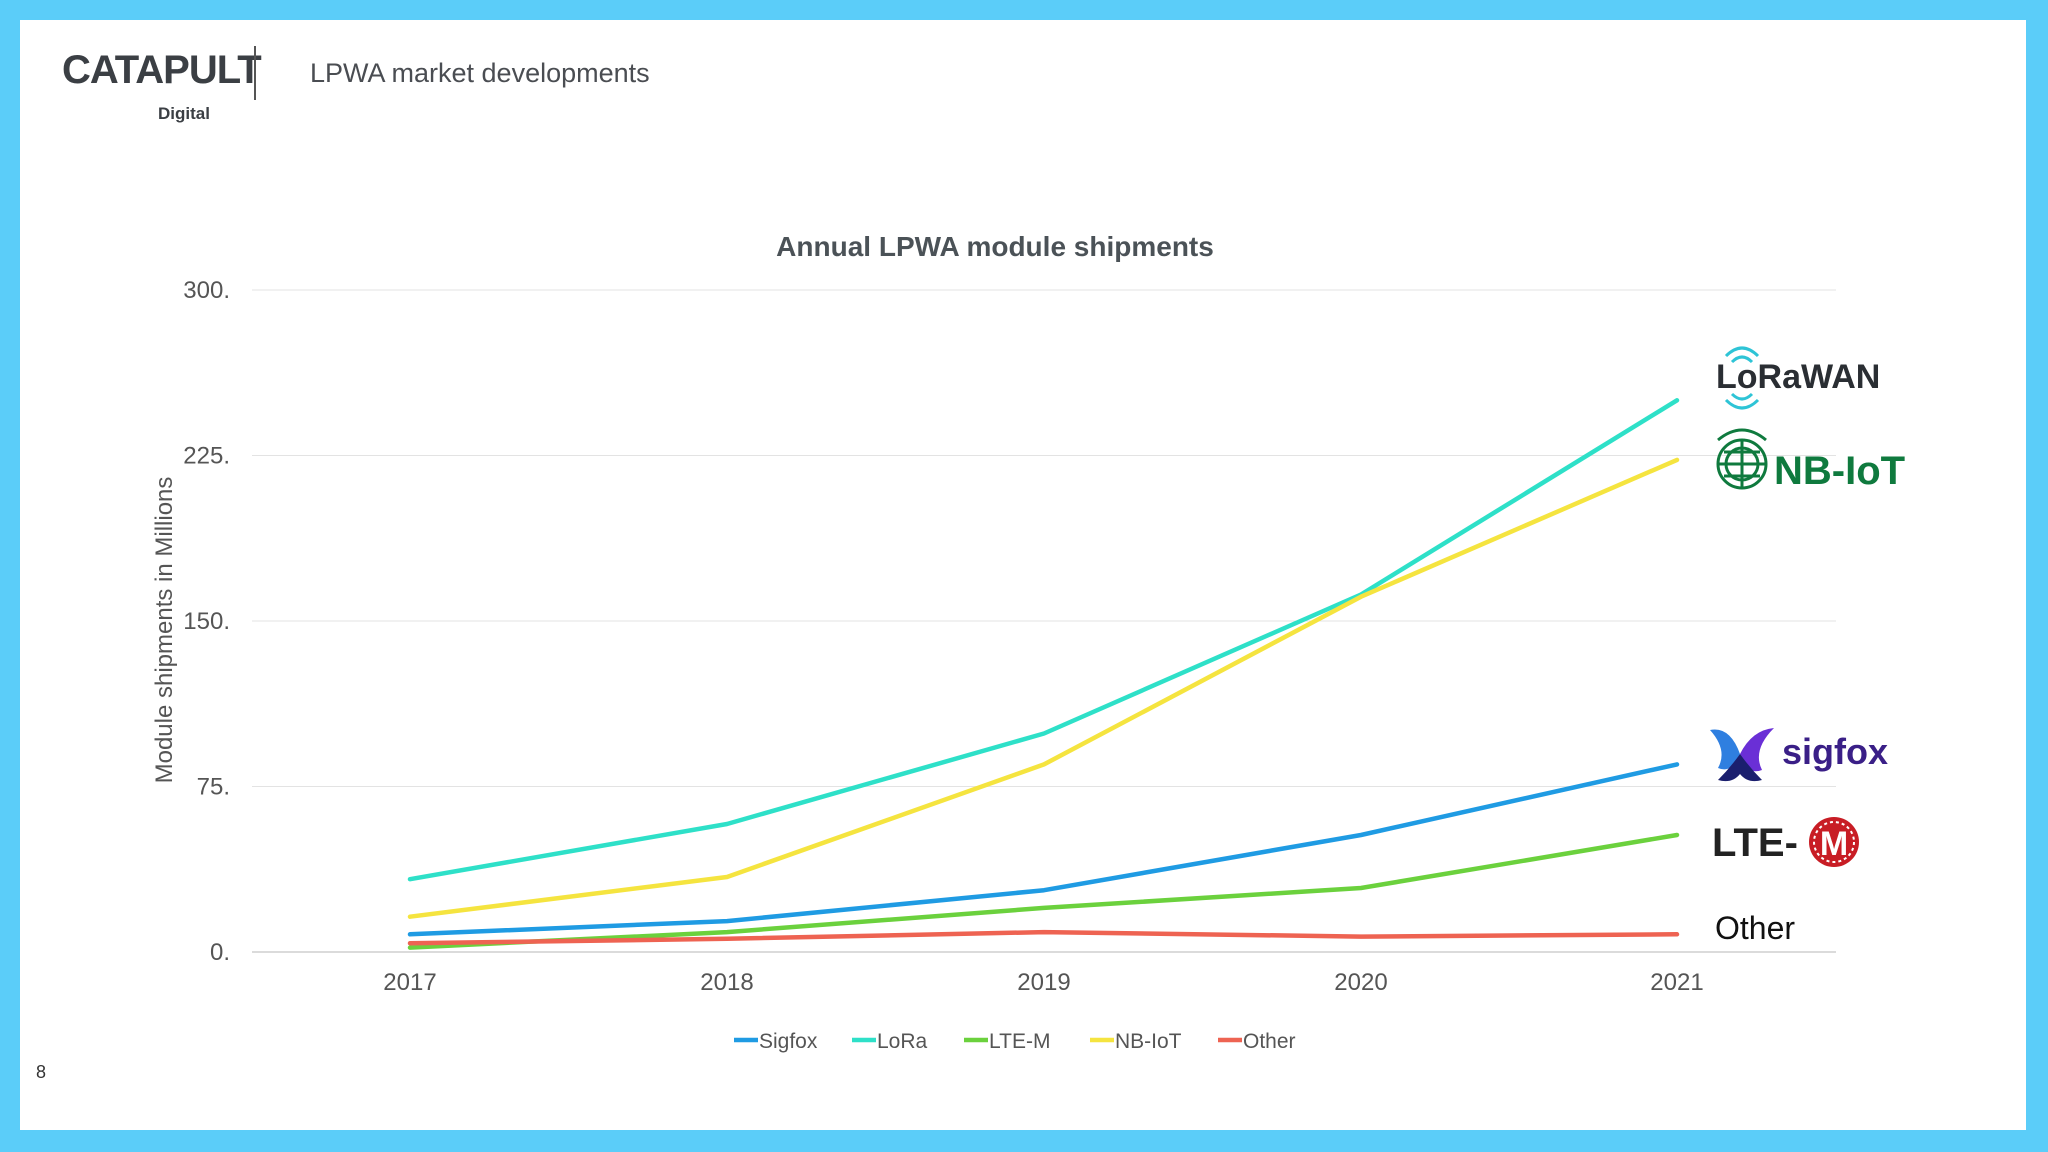  I want to click on y-axis-label: Module shipments in Millions, so click(164, 630).